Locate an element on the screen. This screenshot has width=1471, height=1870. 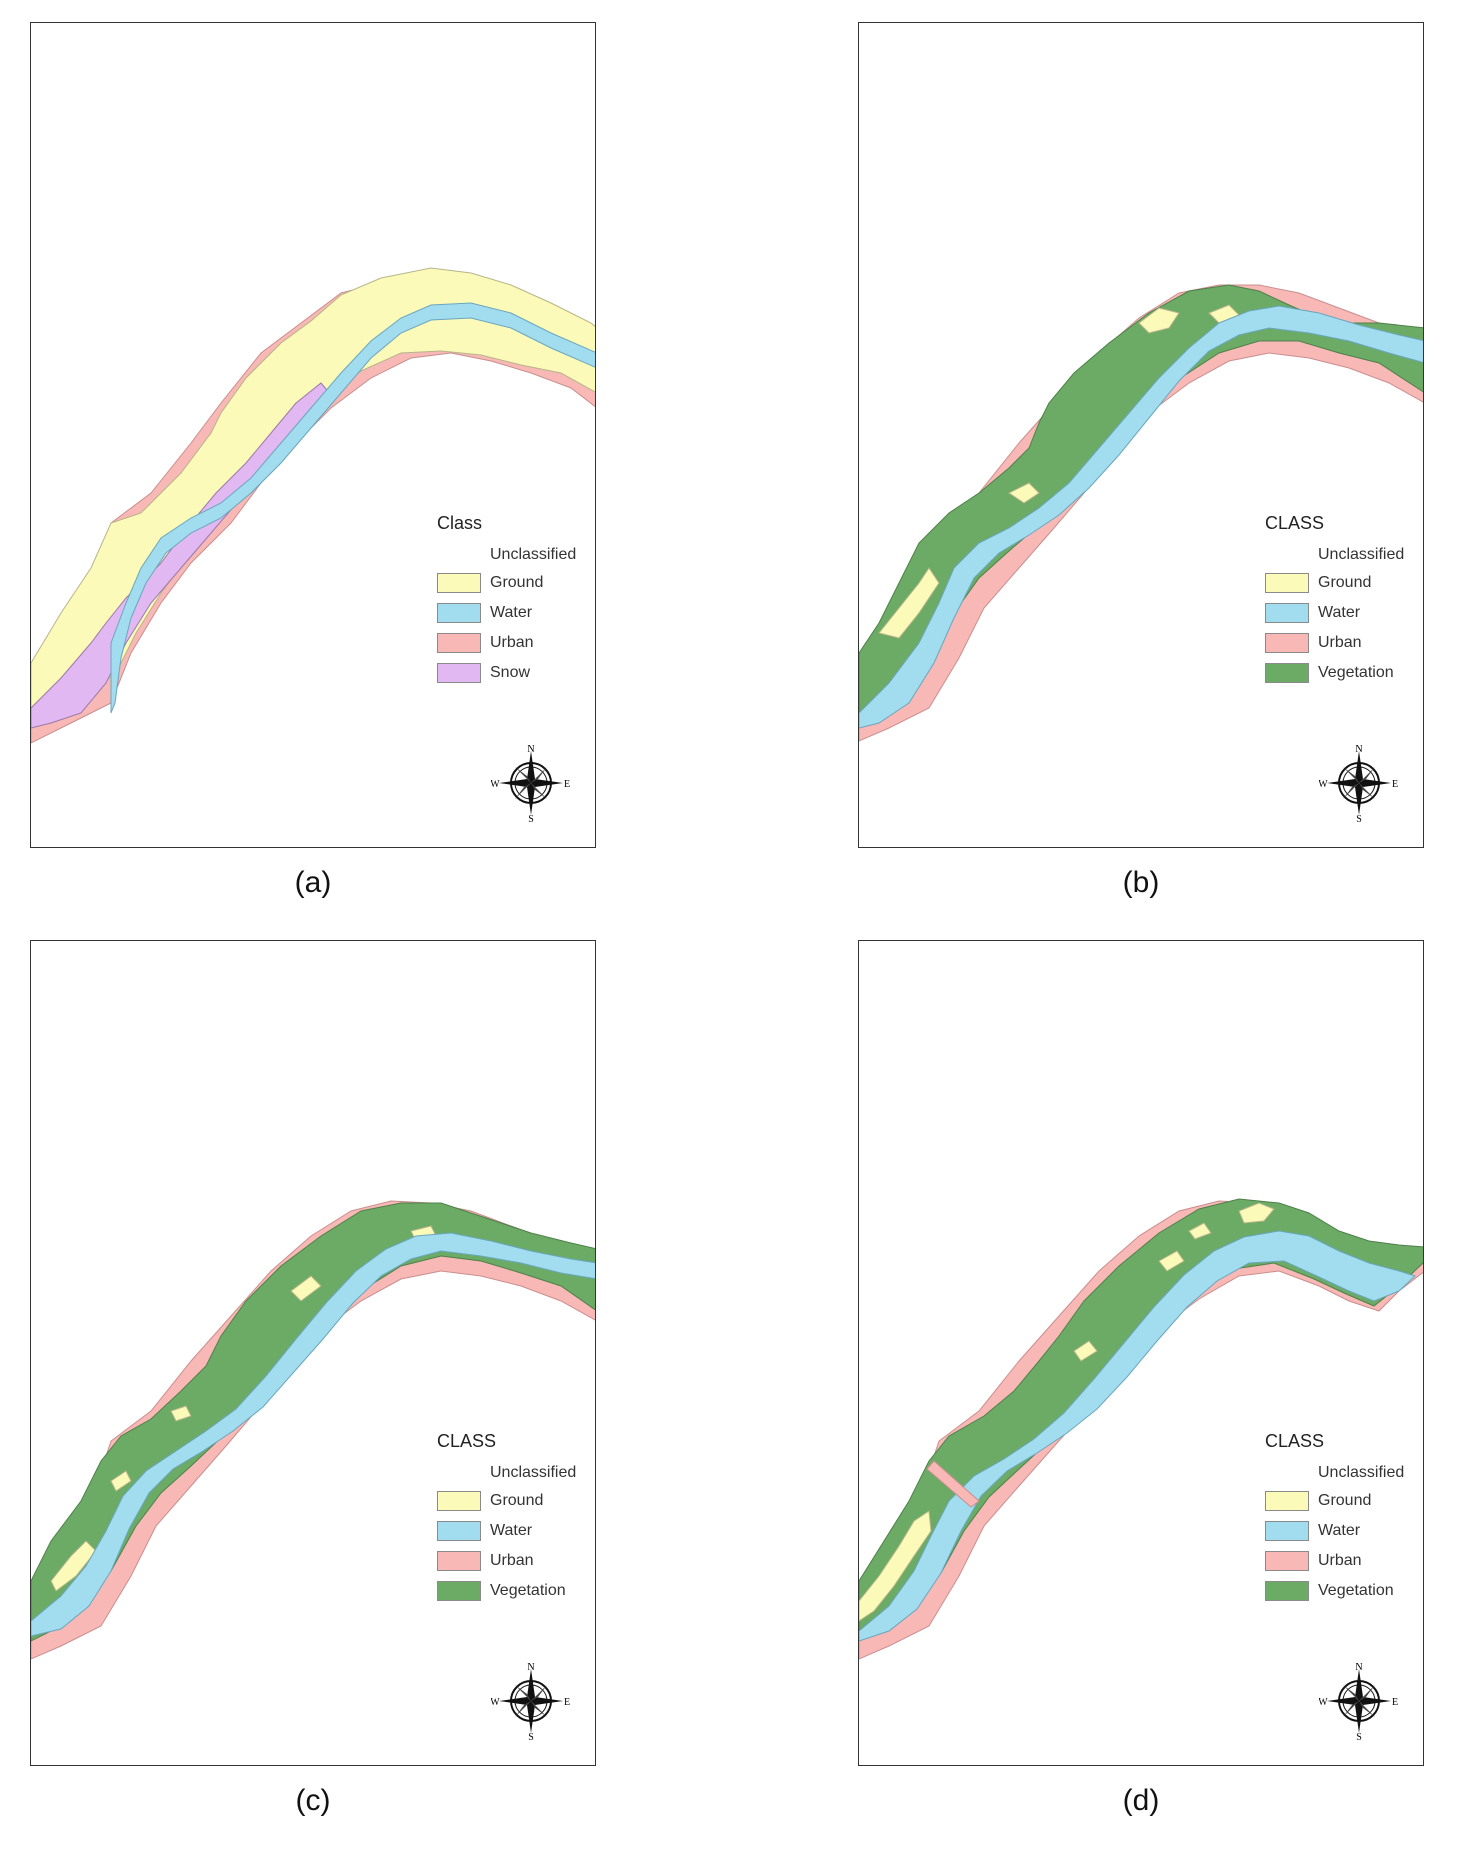
classification-map-d is located at coordinates (1141, 1429).